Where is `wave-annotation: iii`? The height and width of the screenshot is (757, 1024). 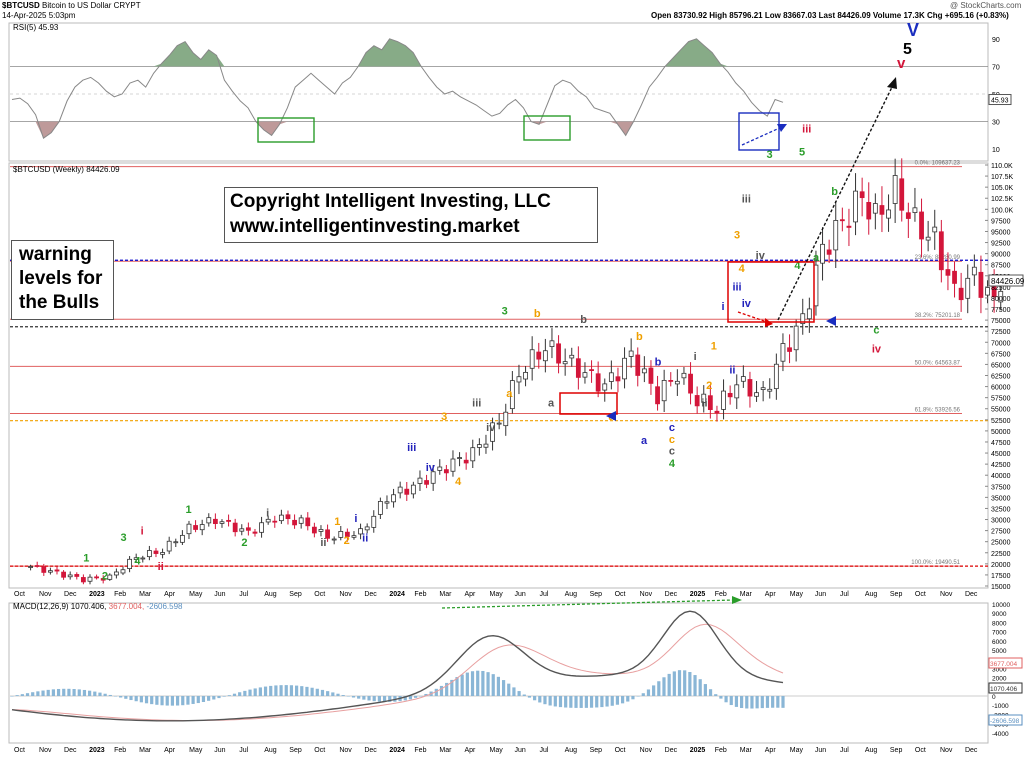
wave-annotation: iii is located at coordinates (746, 200).